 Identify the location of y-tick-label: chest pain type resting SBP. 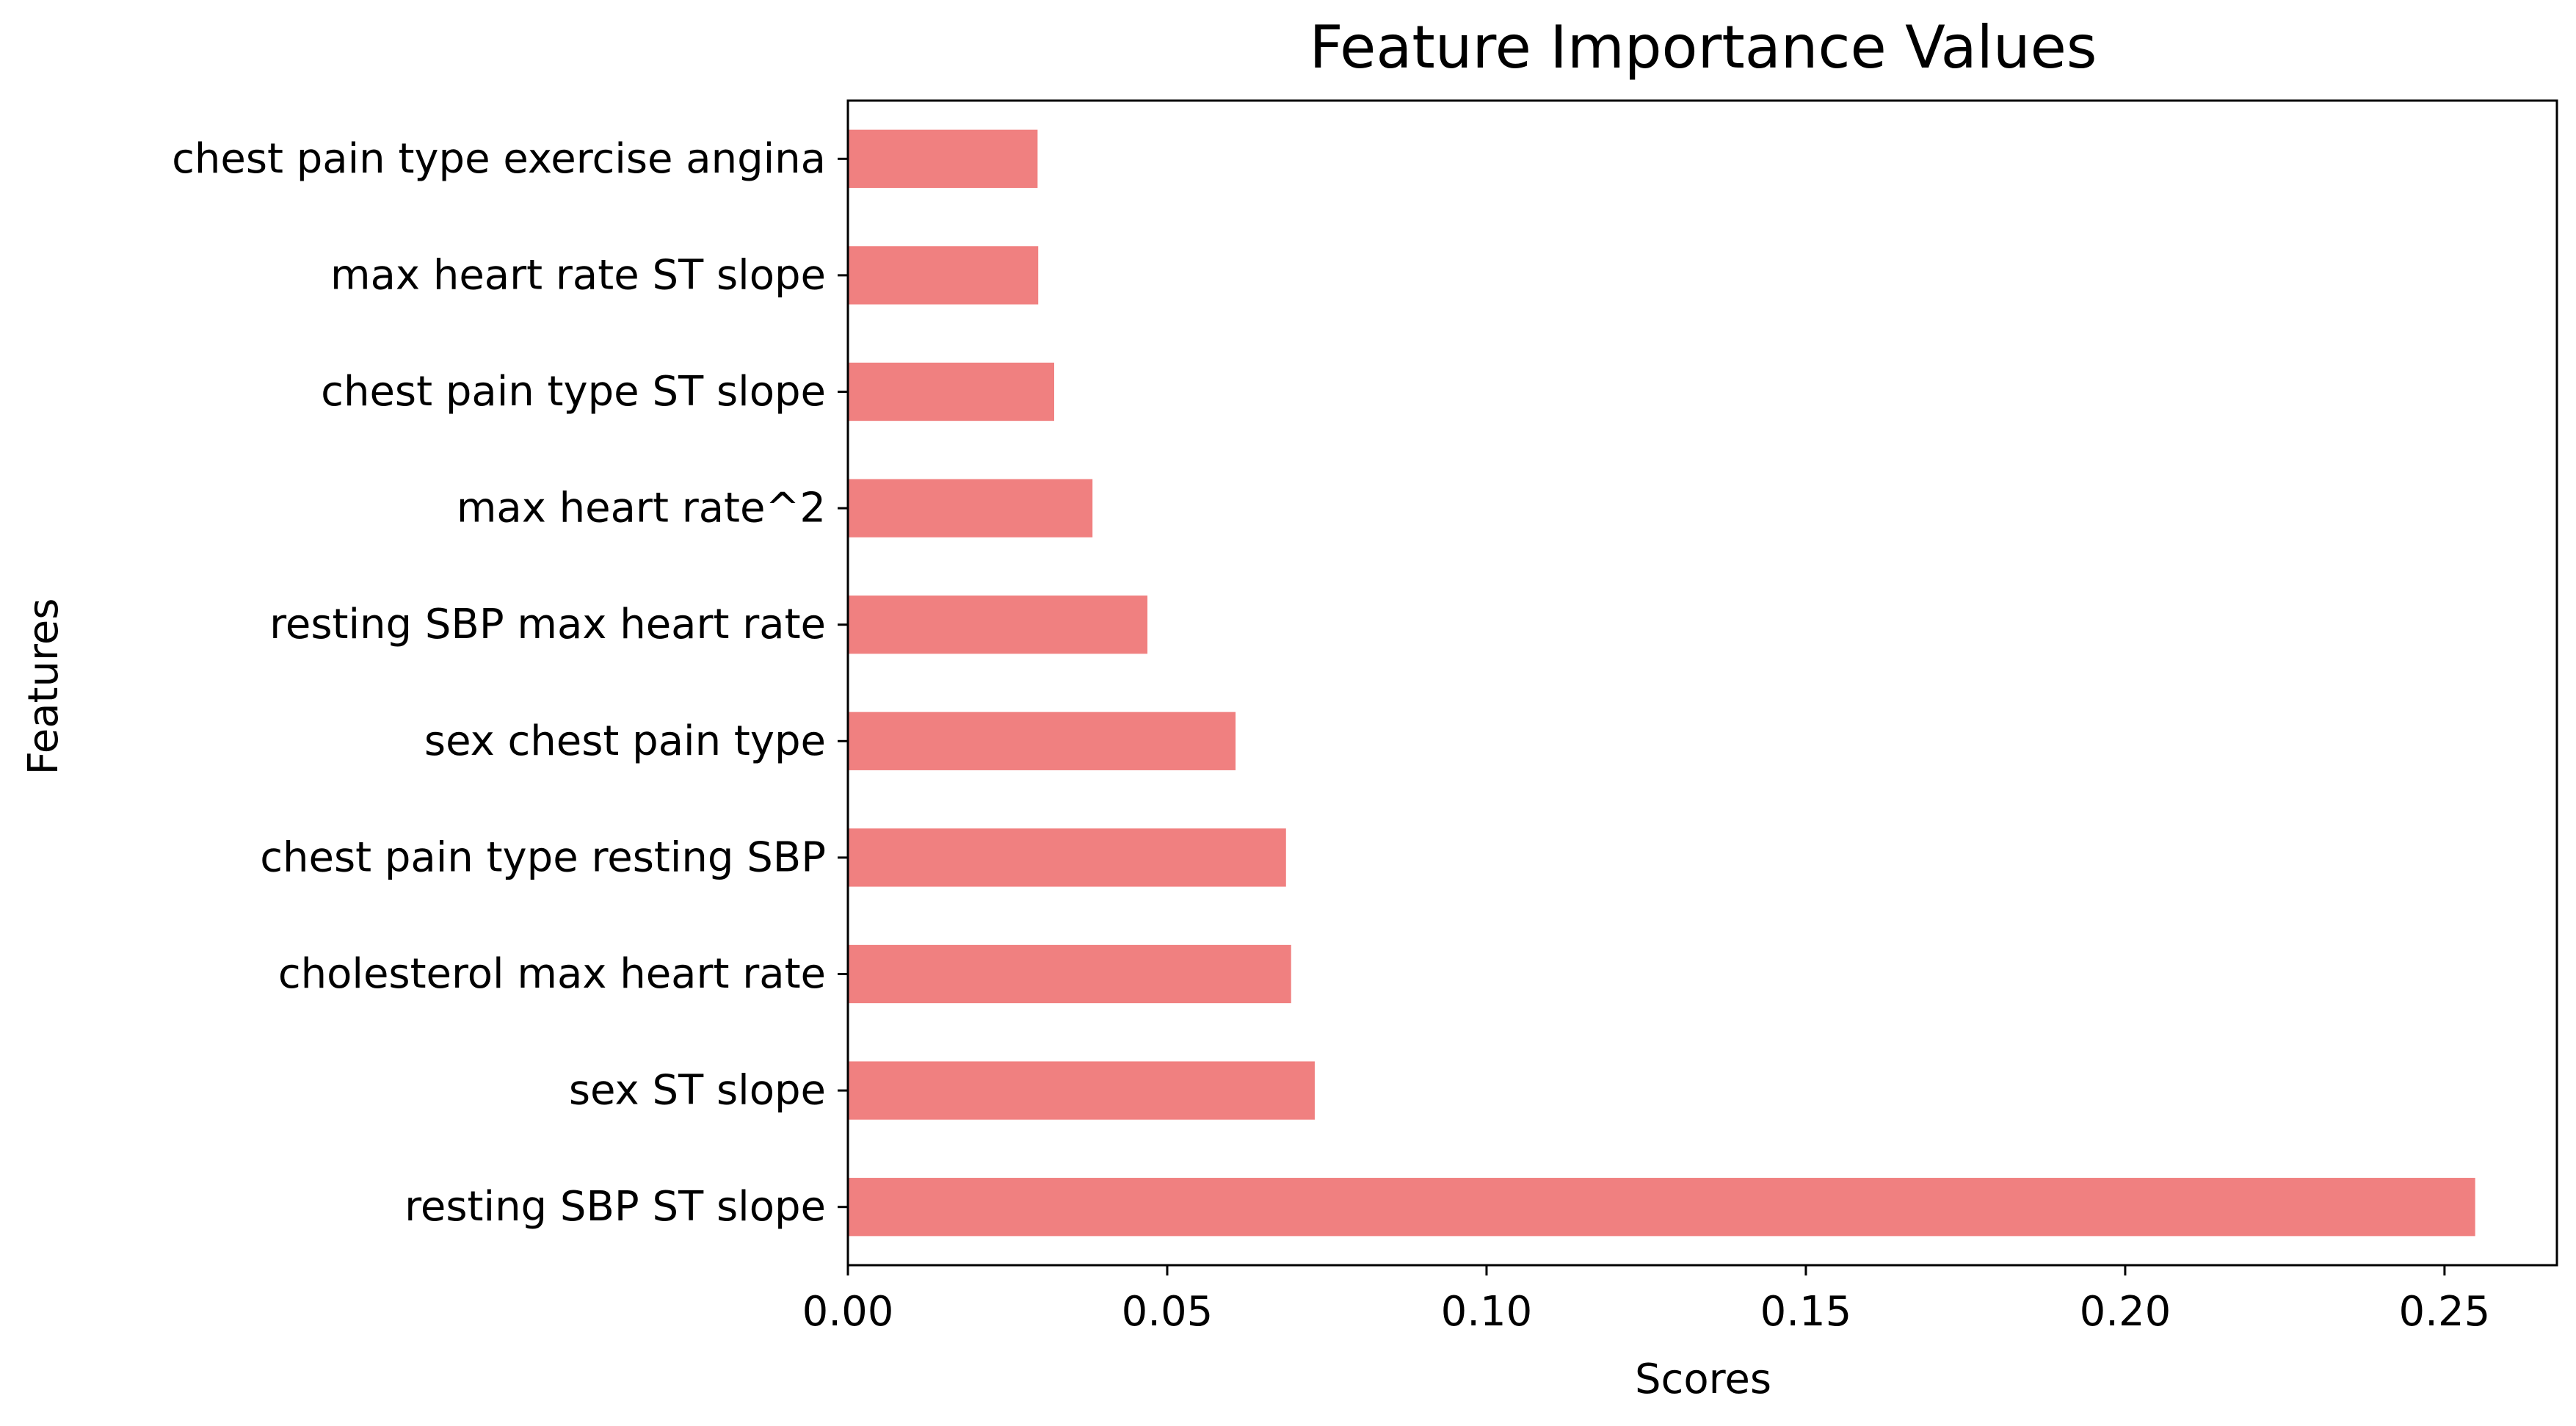
(543, 857).